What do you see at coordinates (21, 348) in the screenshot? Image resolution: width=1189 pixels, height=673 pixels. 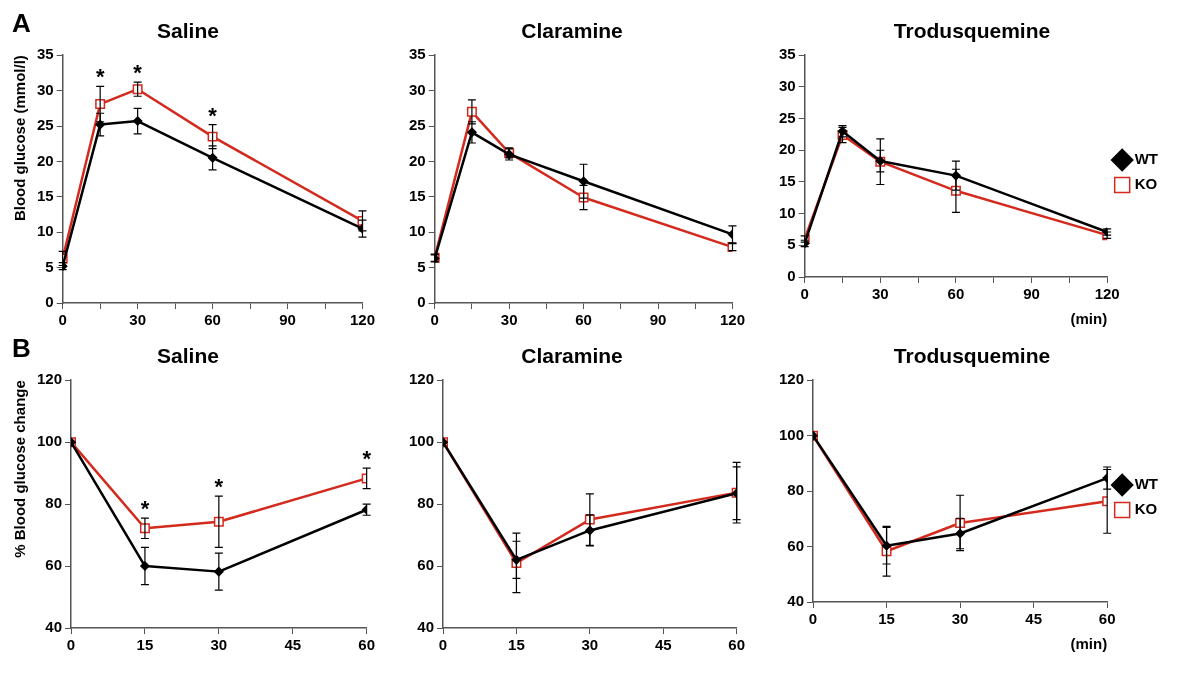 I see `text: B` at bounding box center [21, 348].